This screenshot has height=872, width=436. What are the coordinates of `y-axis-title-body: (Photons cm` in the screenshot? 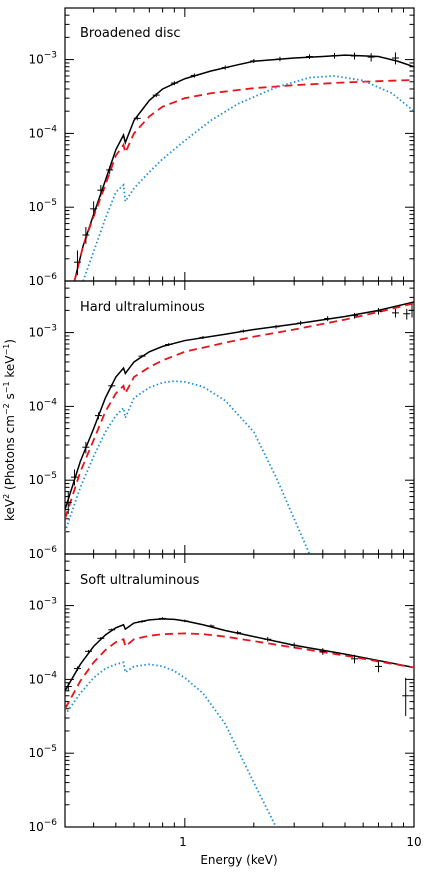 It's located at (10, 454).